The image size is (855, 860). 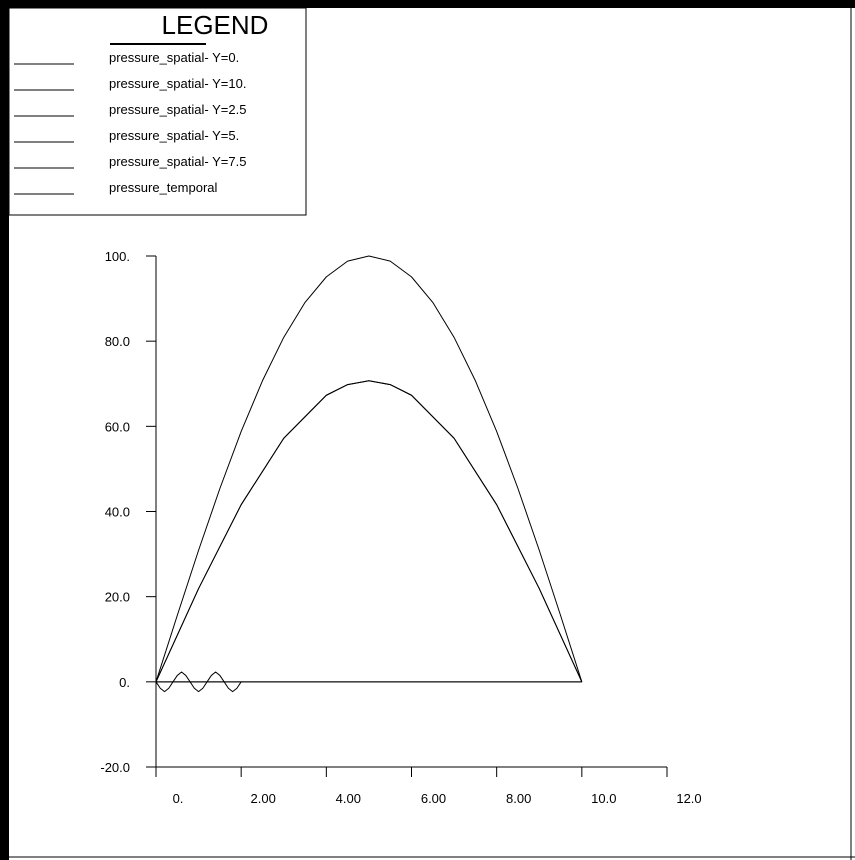 What do you see at coordinates (117, 597) in the screenshot?
I see `y-tick-label: 20.0` at bounding box center [117, 597].